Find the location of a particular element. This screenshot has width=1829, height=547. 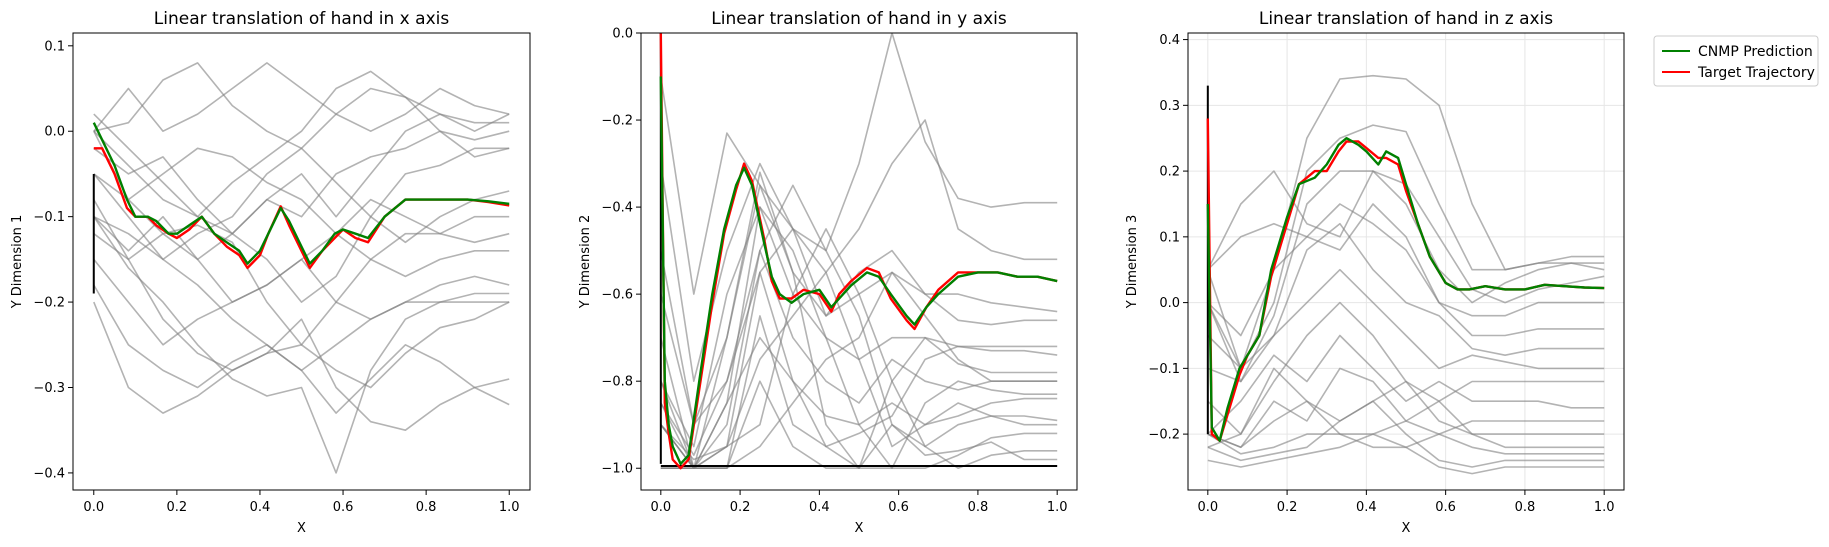

y-tick-label: −0.6 is located at coordinates (617, 295).